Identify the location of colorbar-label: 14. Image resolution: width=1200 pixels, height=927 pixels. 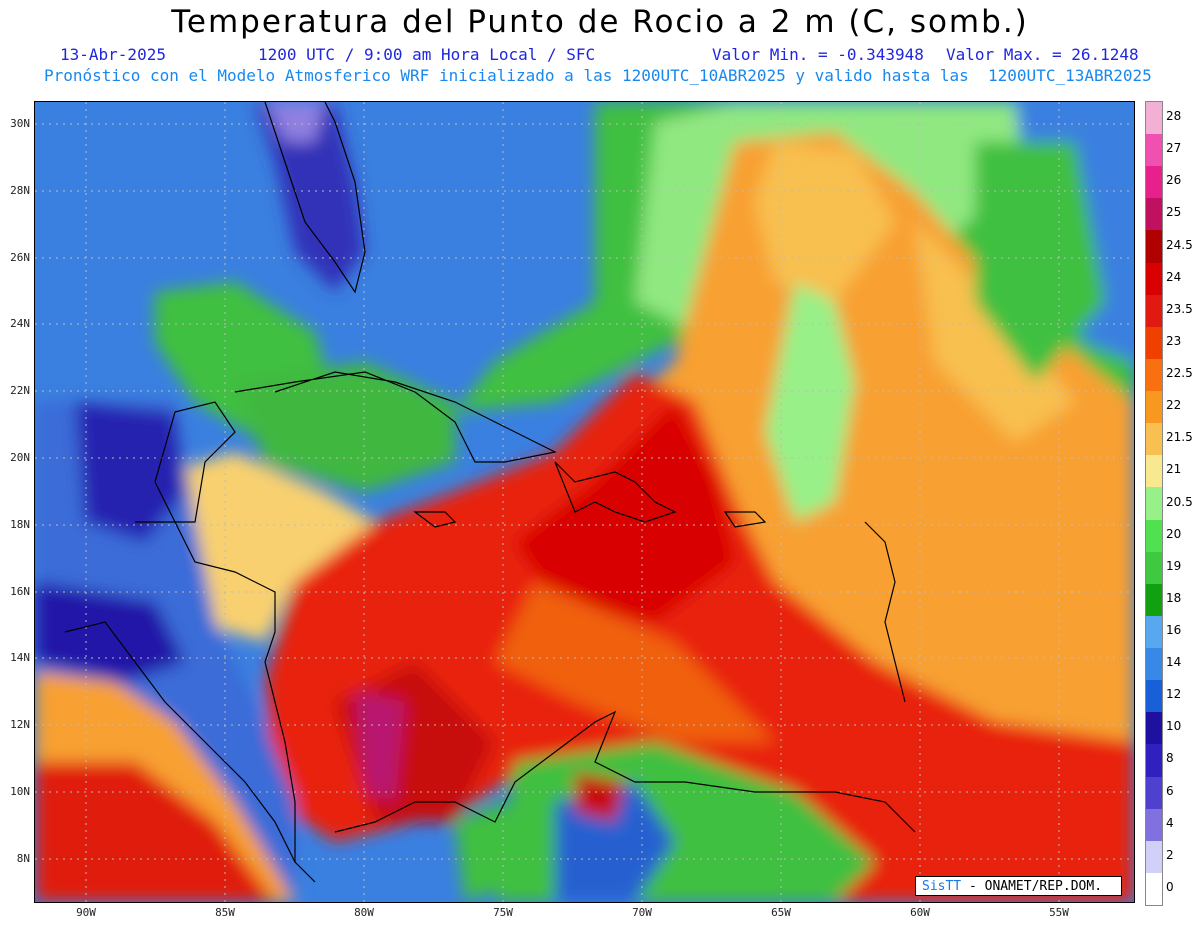
(1174, 662).